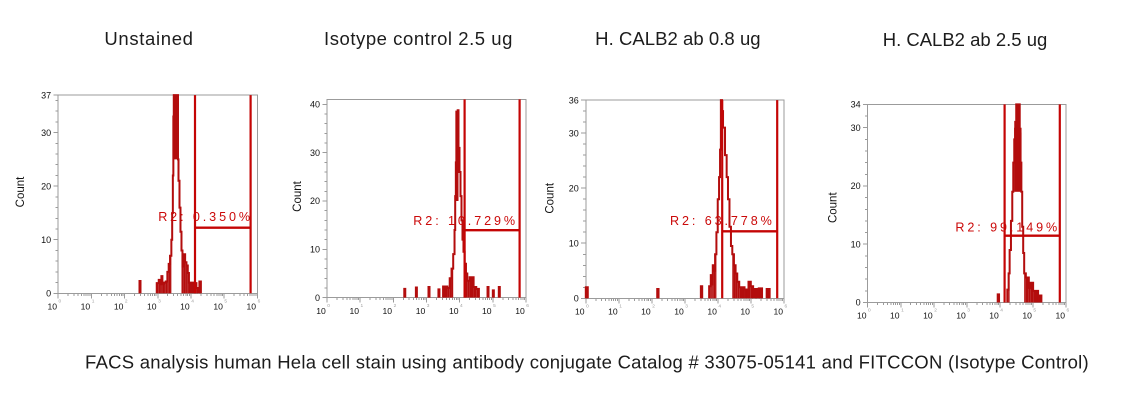 The image size is (1139, 405). I want to click on svg-text: 37, so click(46, 95).